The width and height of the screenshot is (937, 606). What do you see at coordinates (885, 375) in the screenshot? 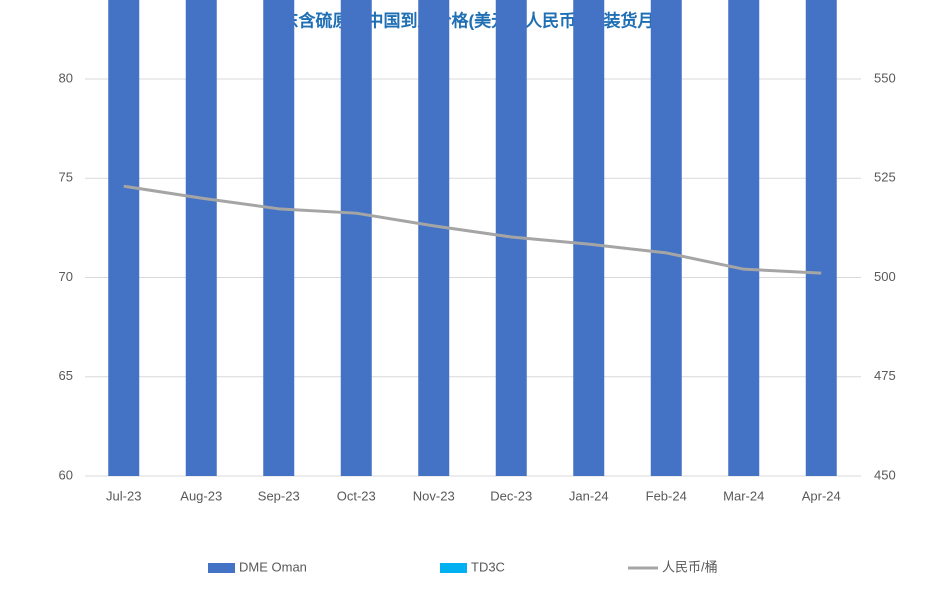
I see `y2-tick-label: 475` at bounding box center [885, 375].